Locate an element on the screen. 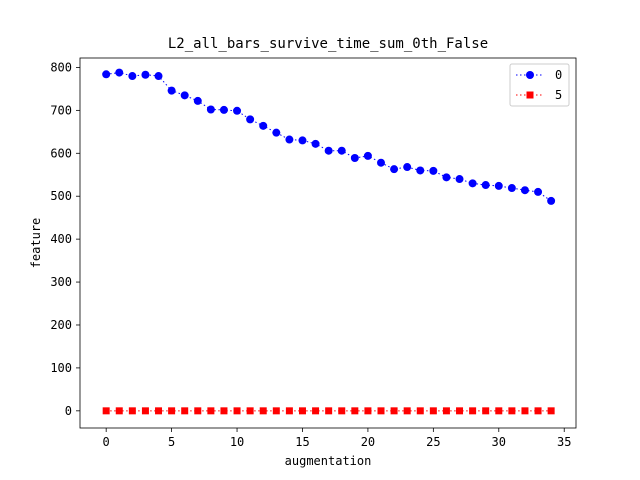 The width and height of the screenshot is (640, 480). legend: 05 is located at coordinates (539, 85).